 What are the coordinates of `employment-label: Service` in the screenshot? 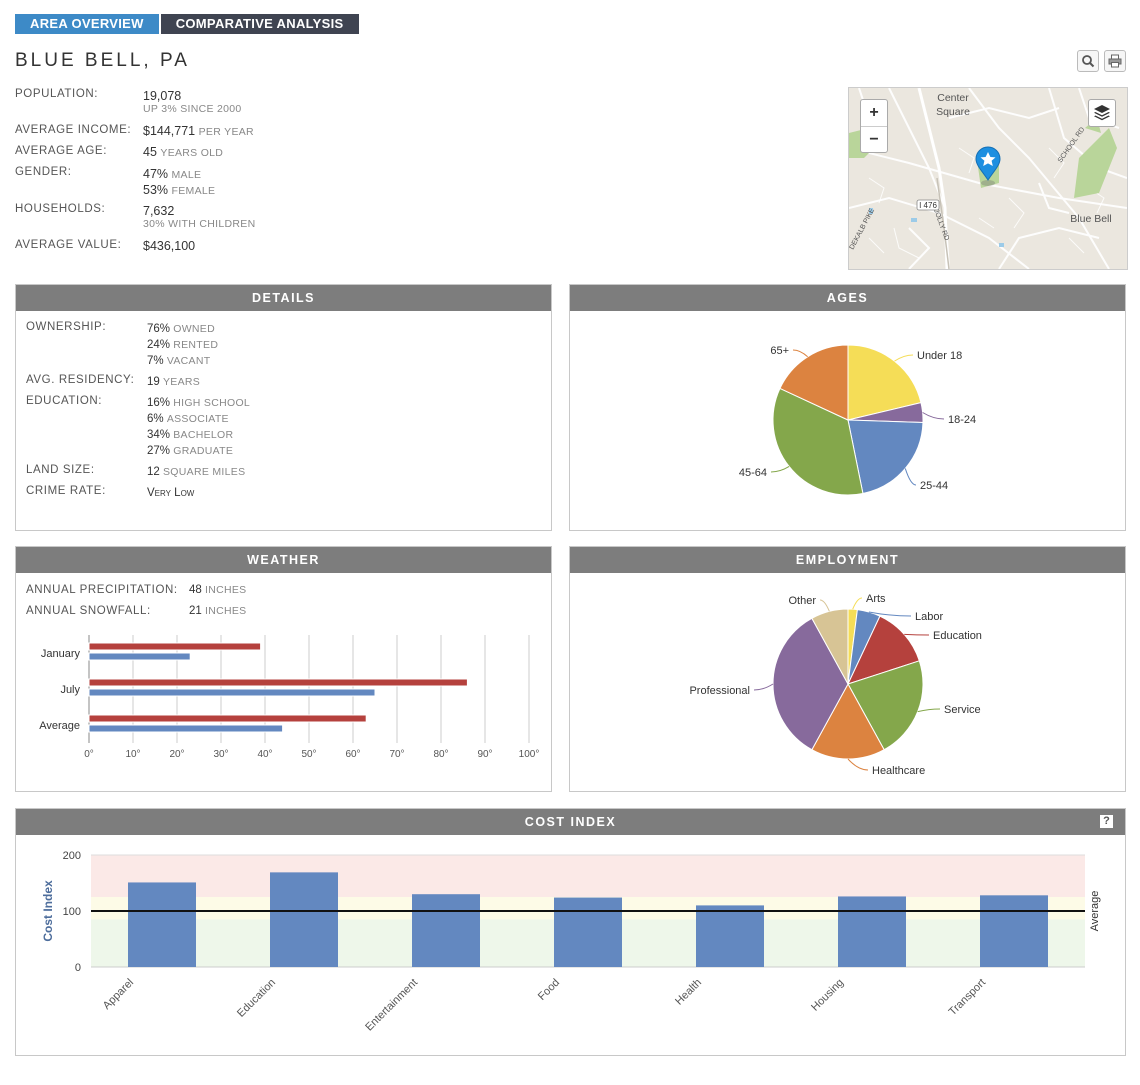 It's located at (962, 710).